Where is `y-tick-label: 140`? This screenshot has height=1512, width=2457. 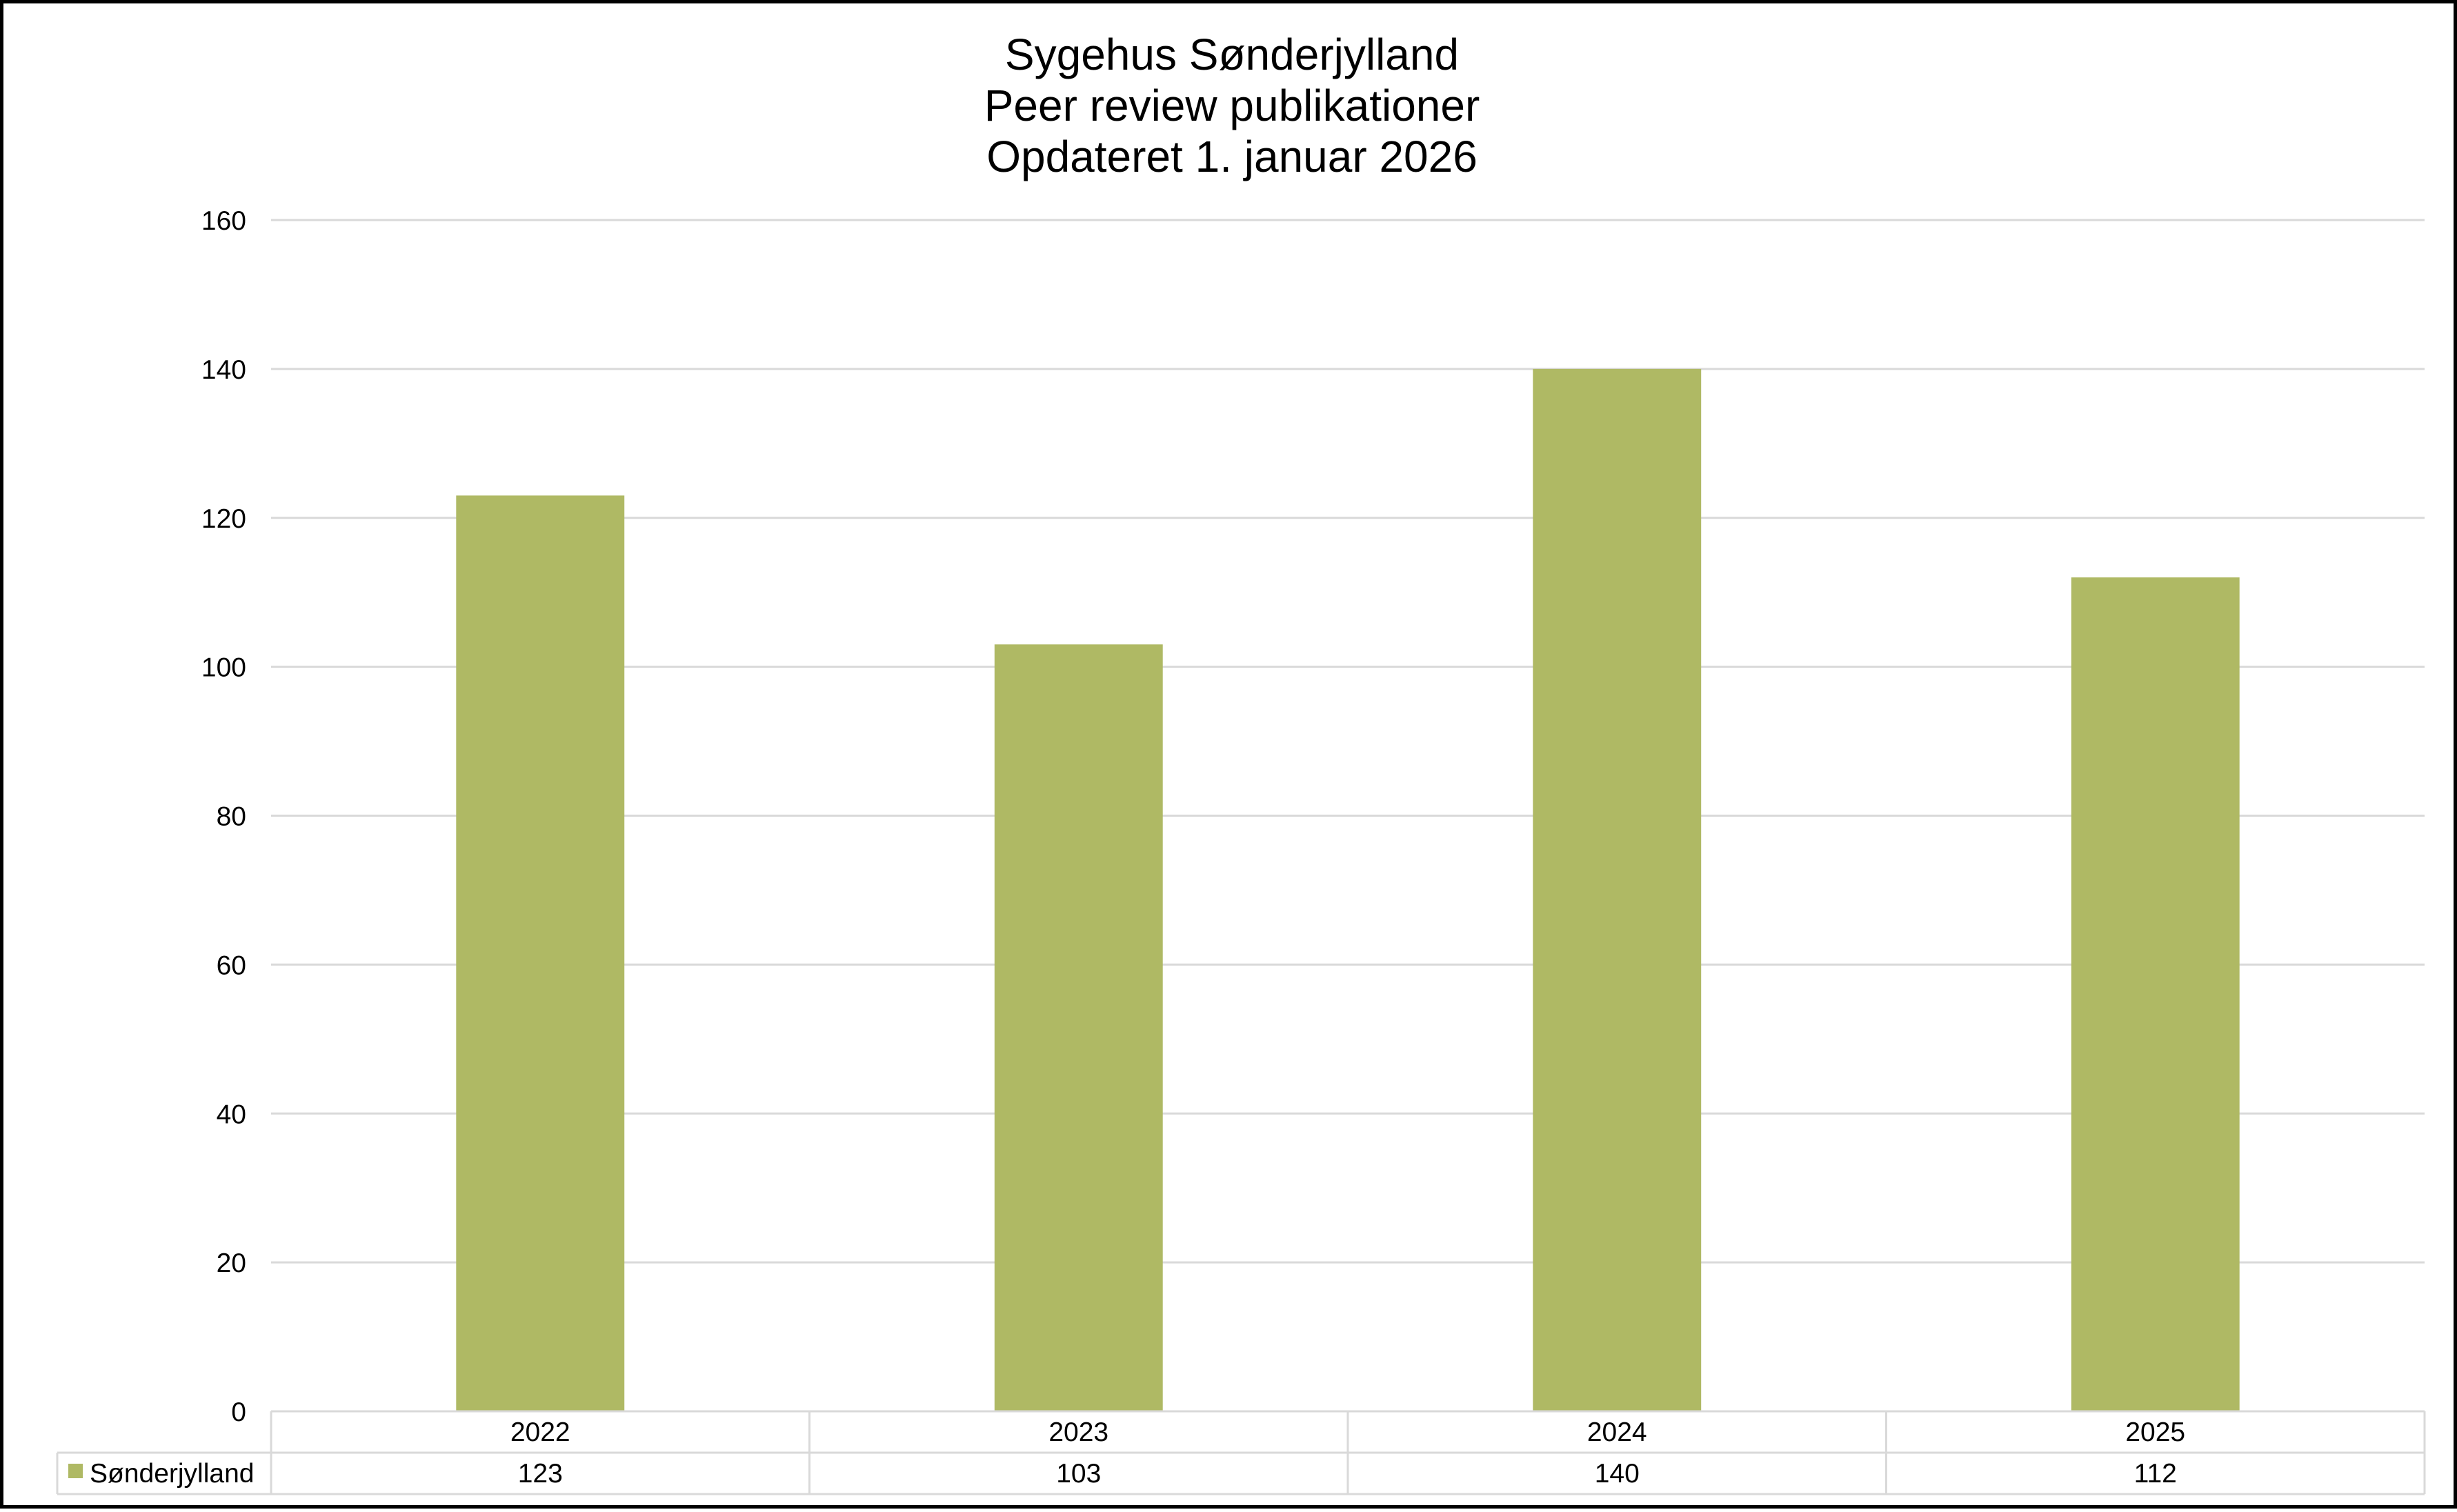 y-tick-label: 140 is located at coordinates (223, 370).